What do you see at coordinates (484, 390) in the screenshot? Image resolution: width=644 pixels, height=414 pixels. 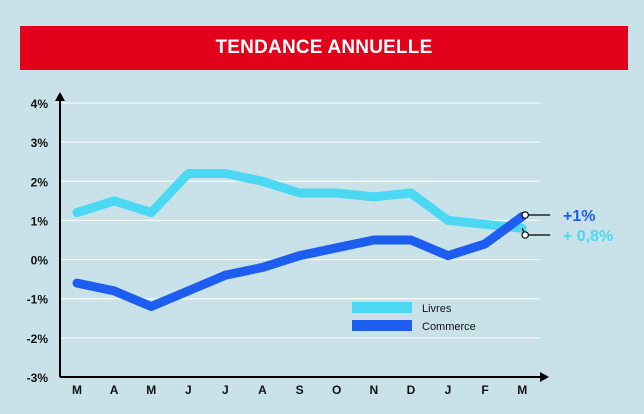 I see `x-tick-label: F` at bounding box center [484, 390].